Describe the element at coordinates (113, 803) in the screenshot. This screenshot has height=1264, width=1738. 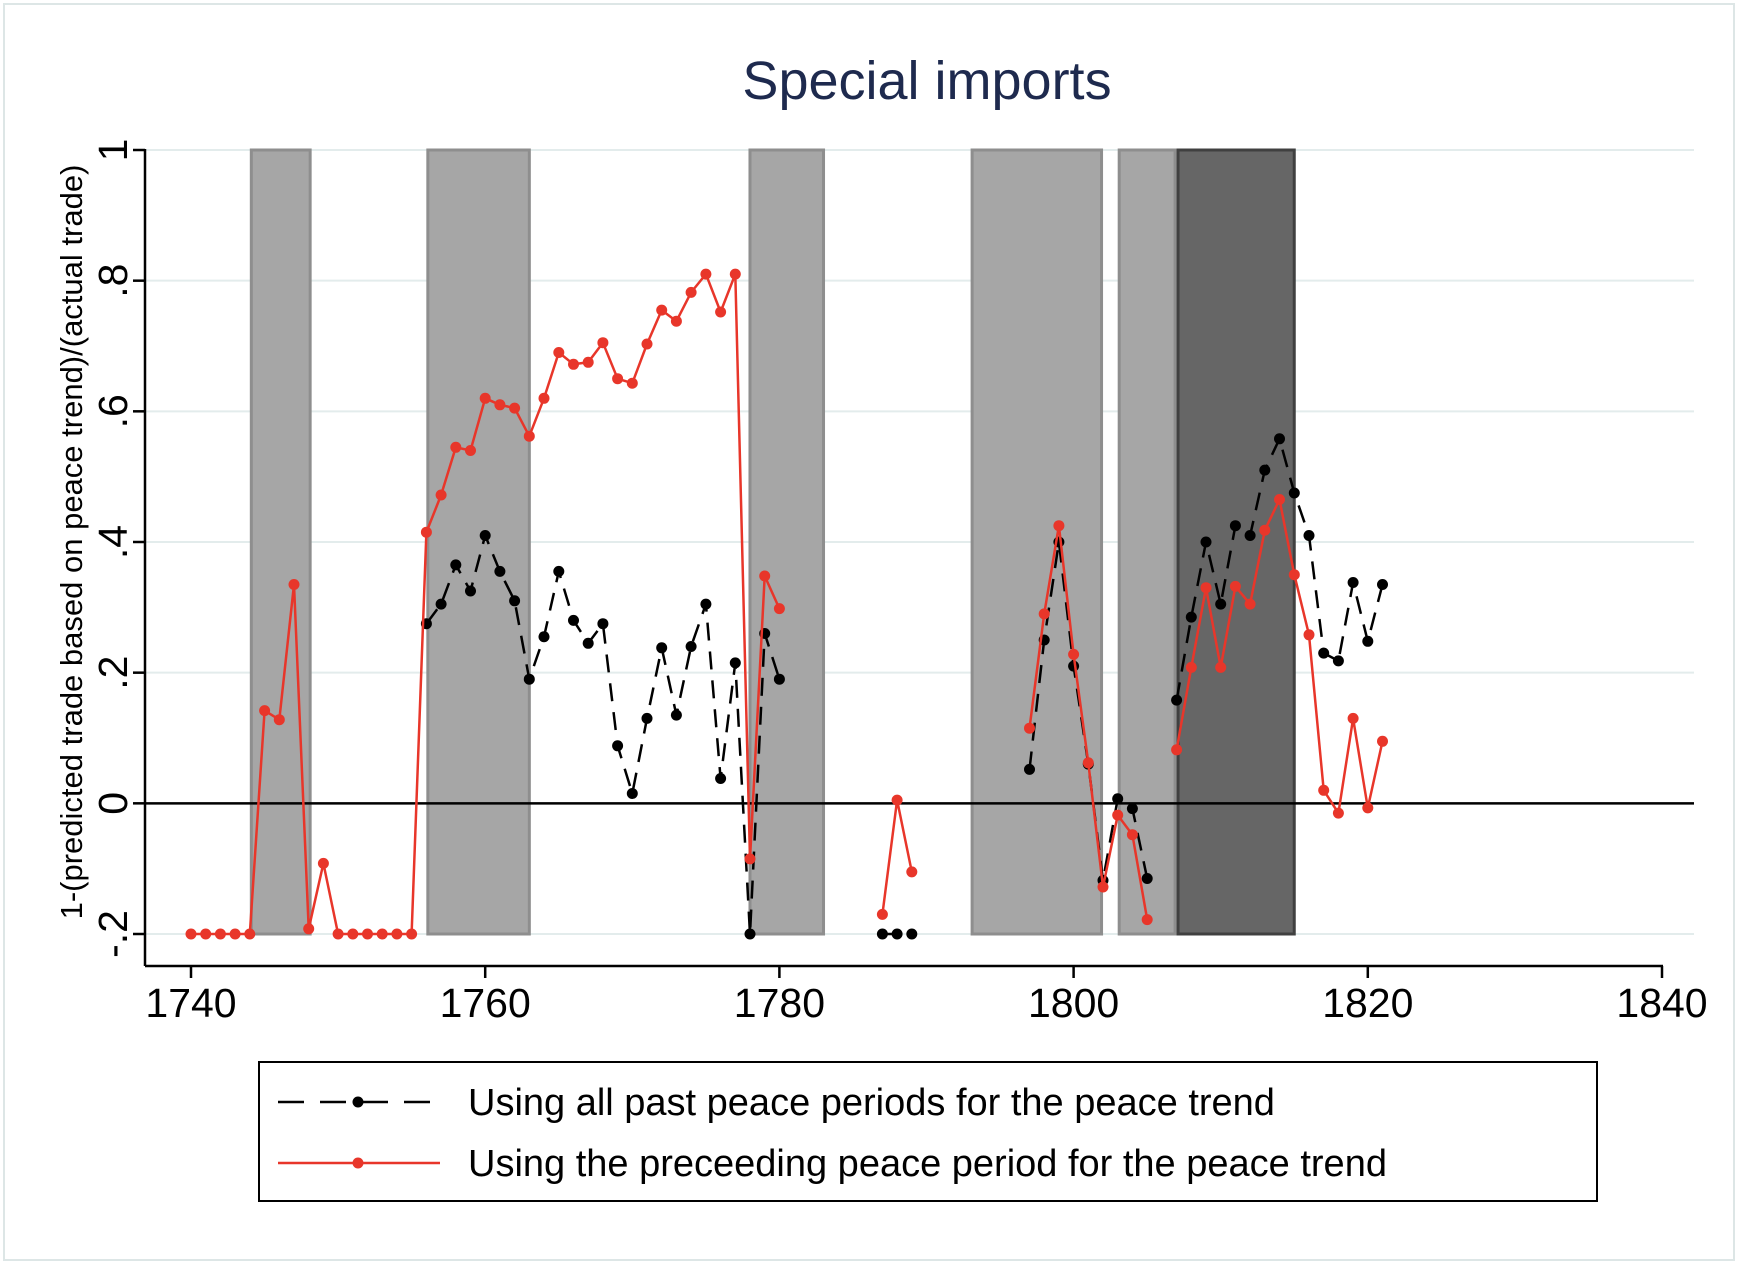
I see `y-tick-label-1: 0` at that location.